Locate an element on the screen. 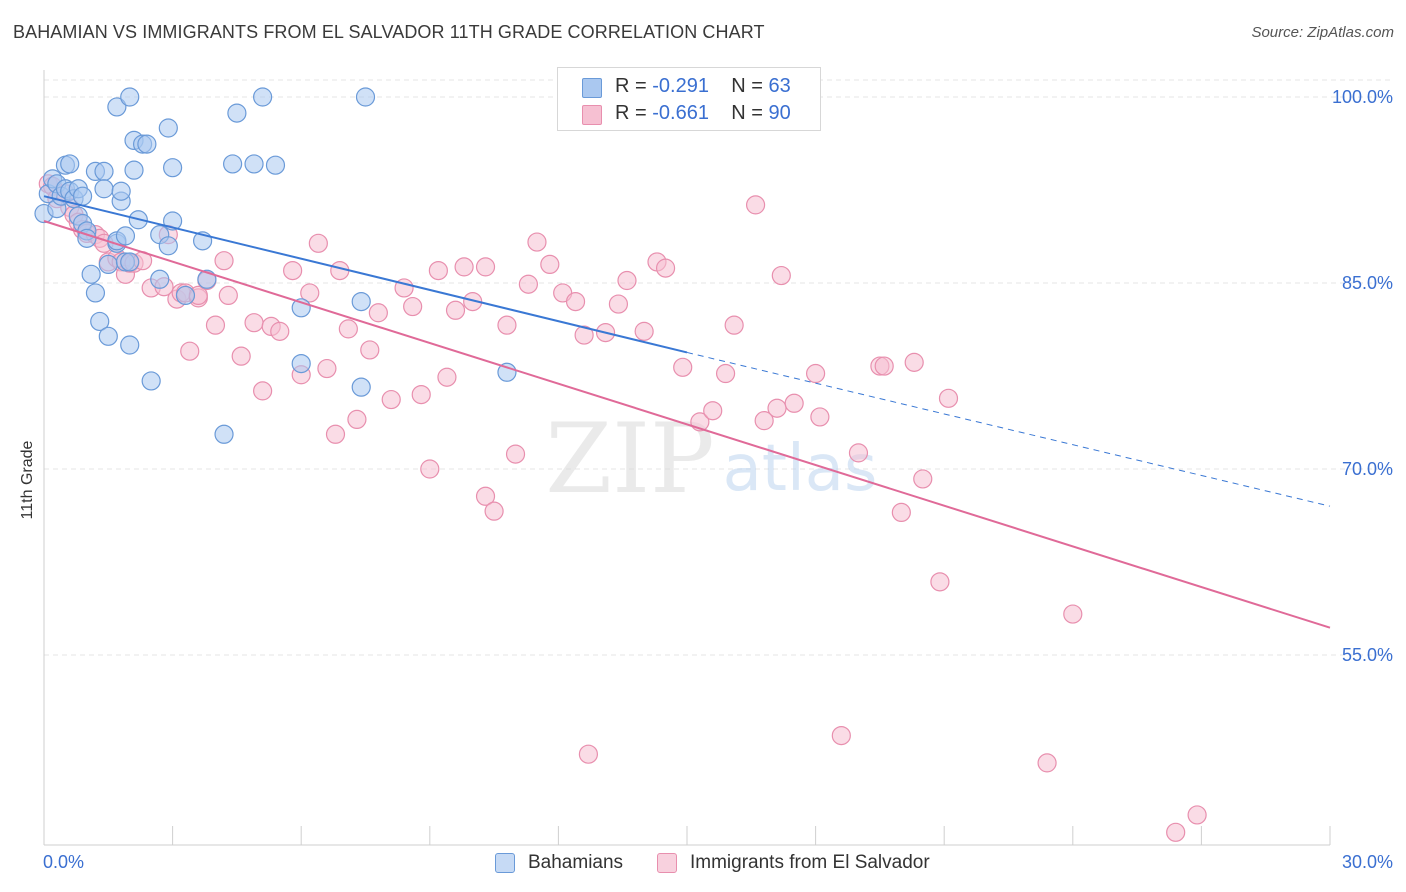 This screenshot has height=892, width=1406. legend-row-bahamians: R = -0.291 N = 63 is located at coordinates (689, 87).